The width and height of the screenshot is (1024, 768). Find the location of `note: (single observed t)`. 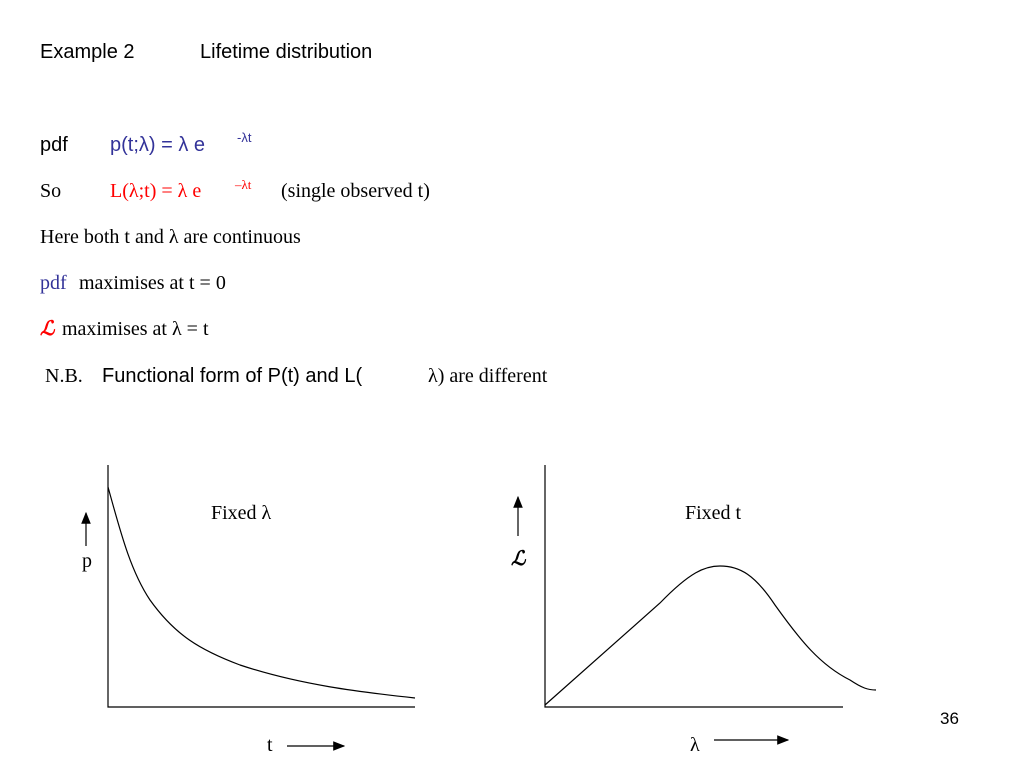

note: (single observed t) is located at coordinates (355, 191).